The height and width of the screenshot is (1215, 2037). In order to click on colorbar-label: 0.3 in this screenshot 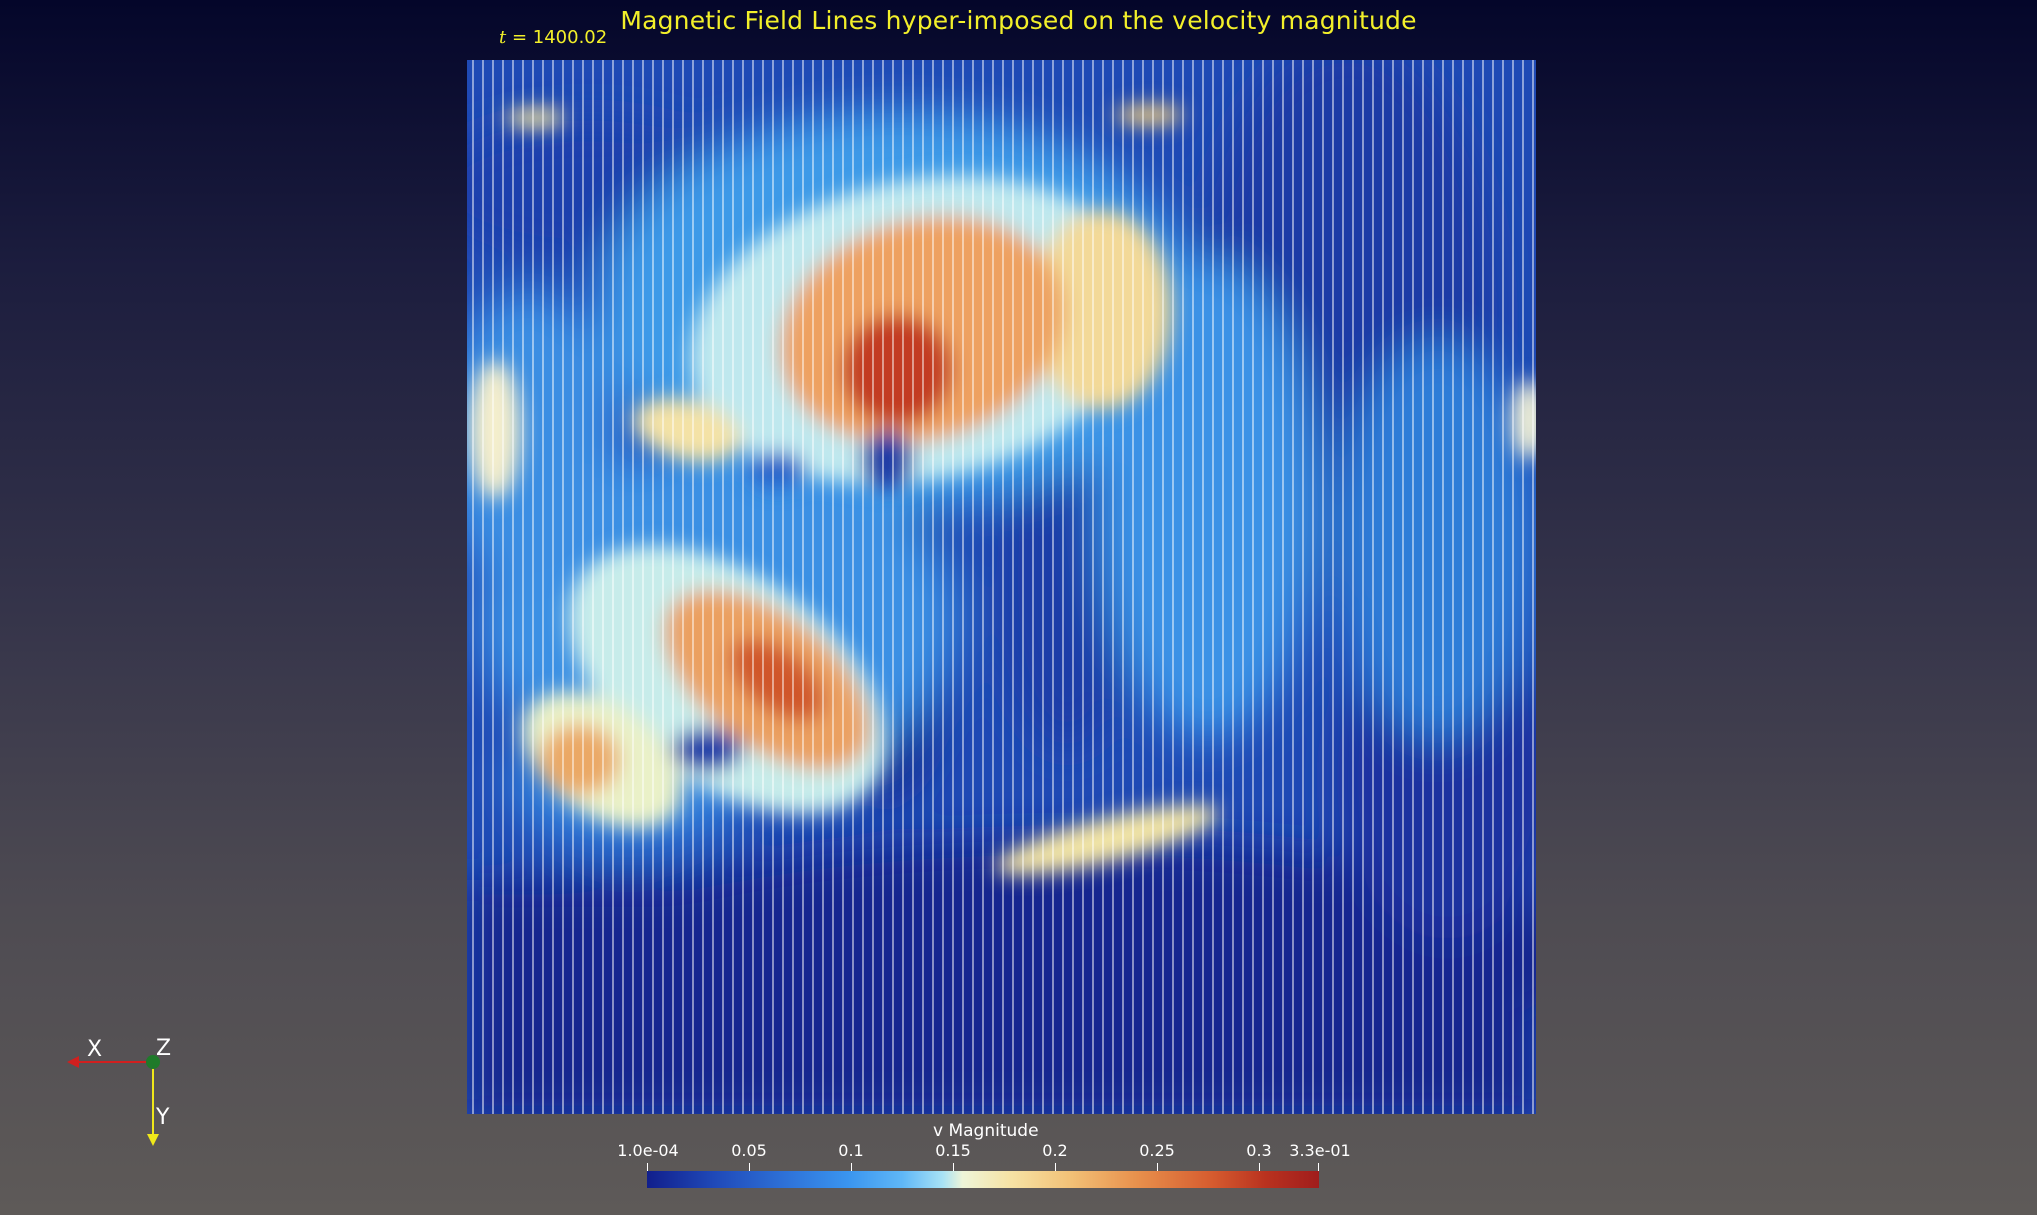, I will do `click(1259, 1150)`.